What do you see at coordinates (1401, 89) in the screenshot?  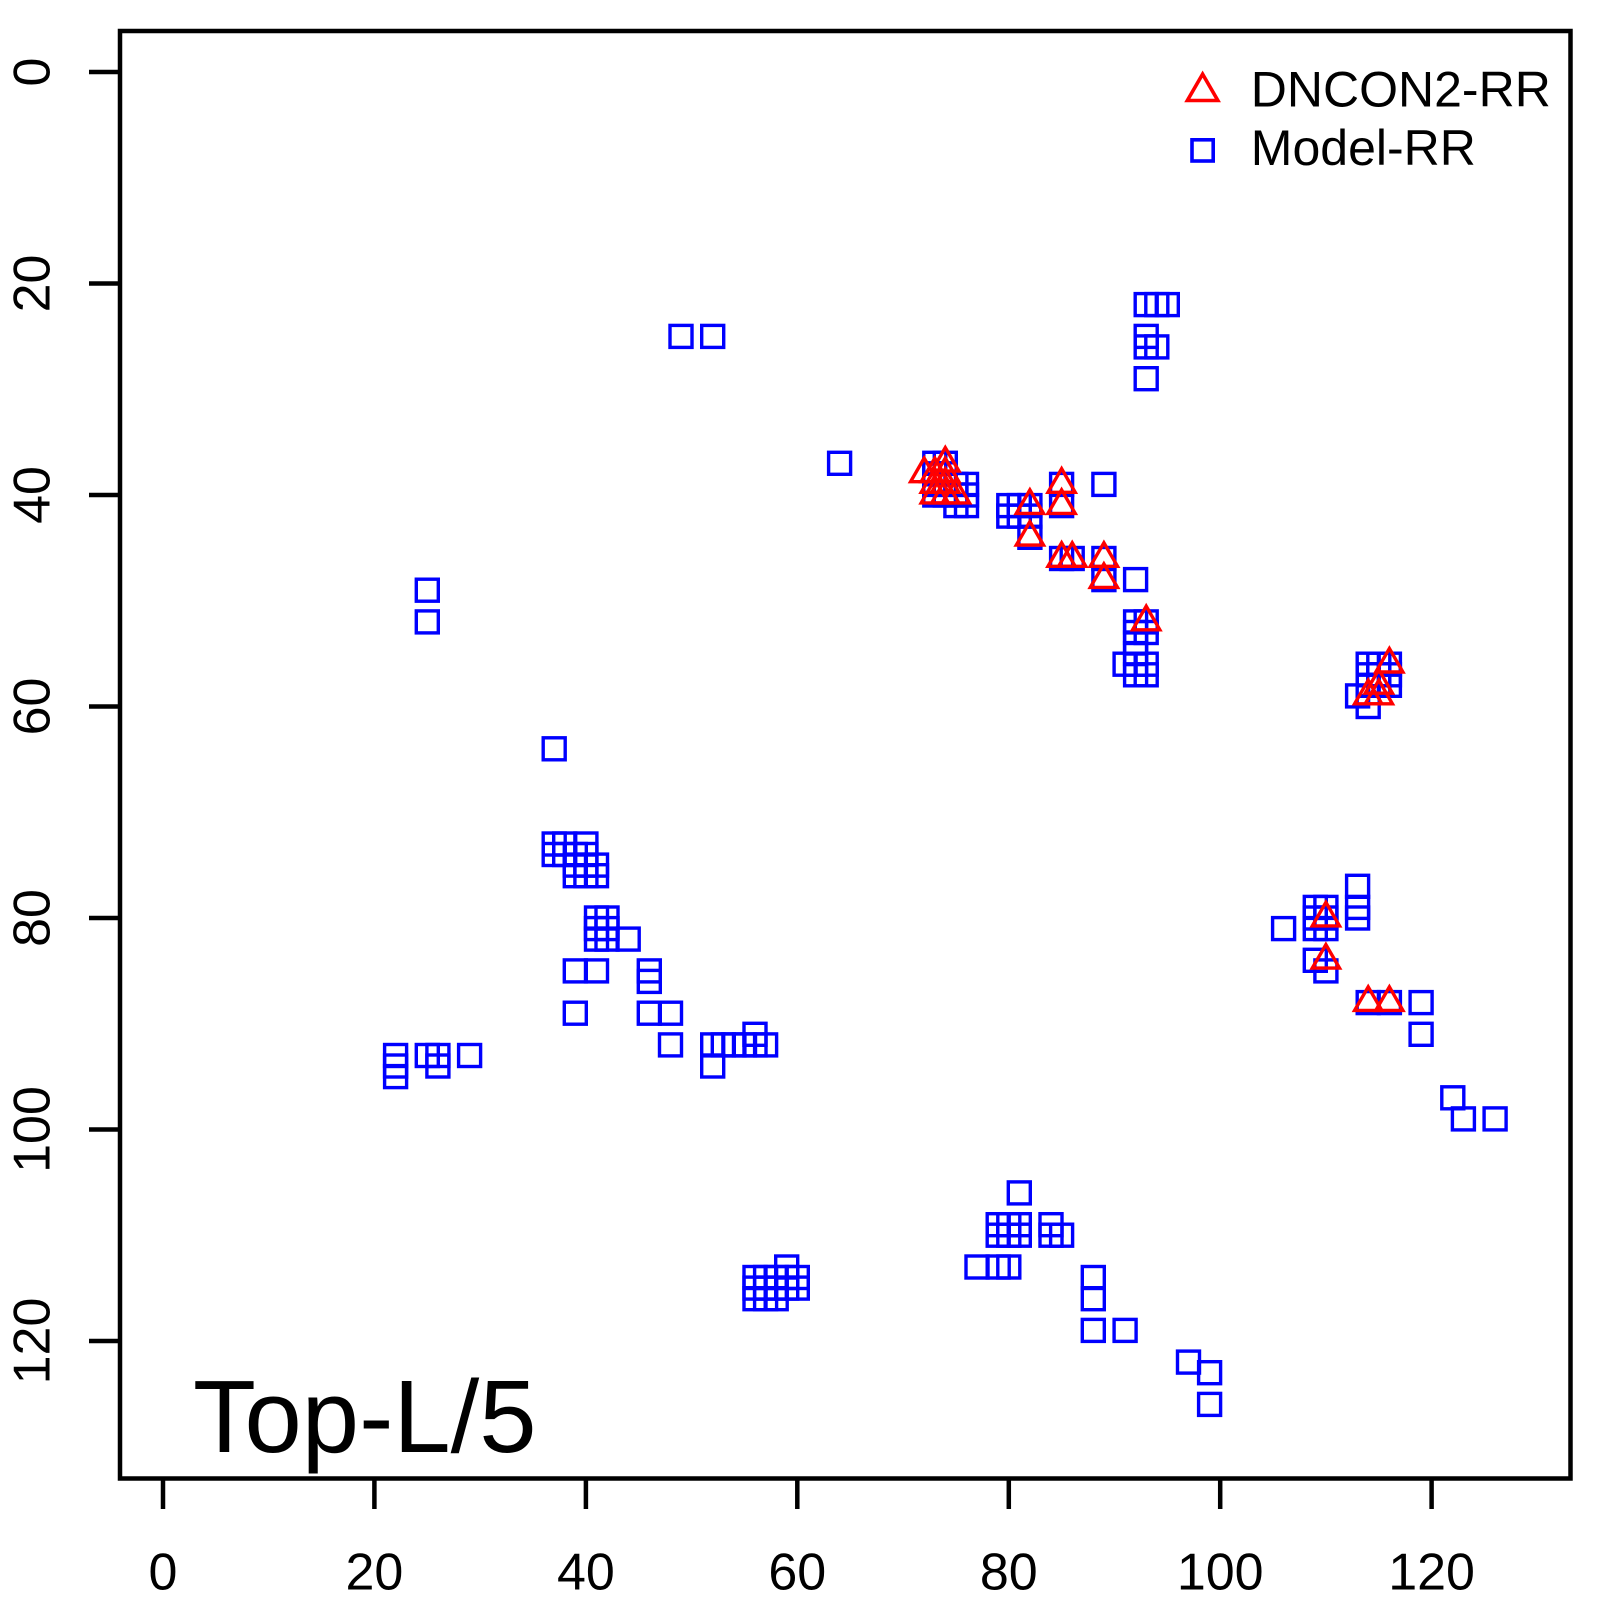 I see `svg-text: DNCON2-RR` at bounding box center [1401, 89].